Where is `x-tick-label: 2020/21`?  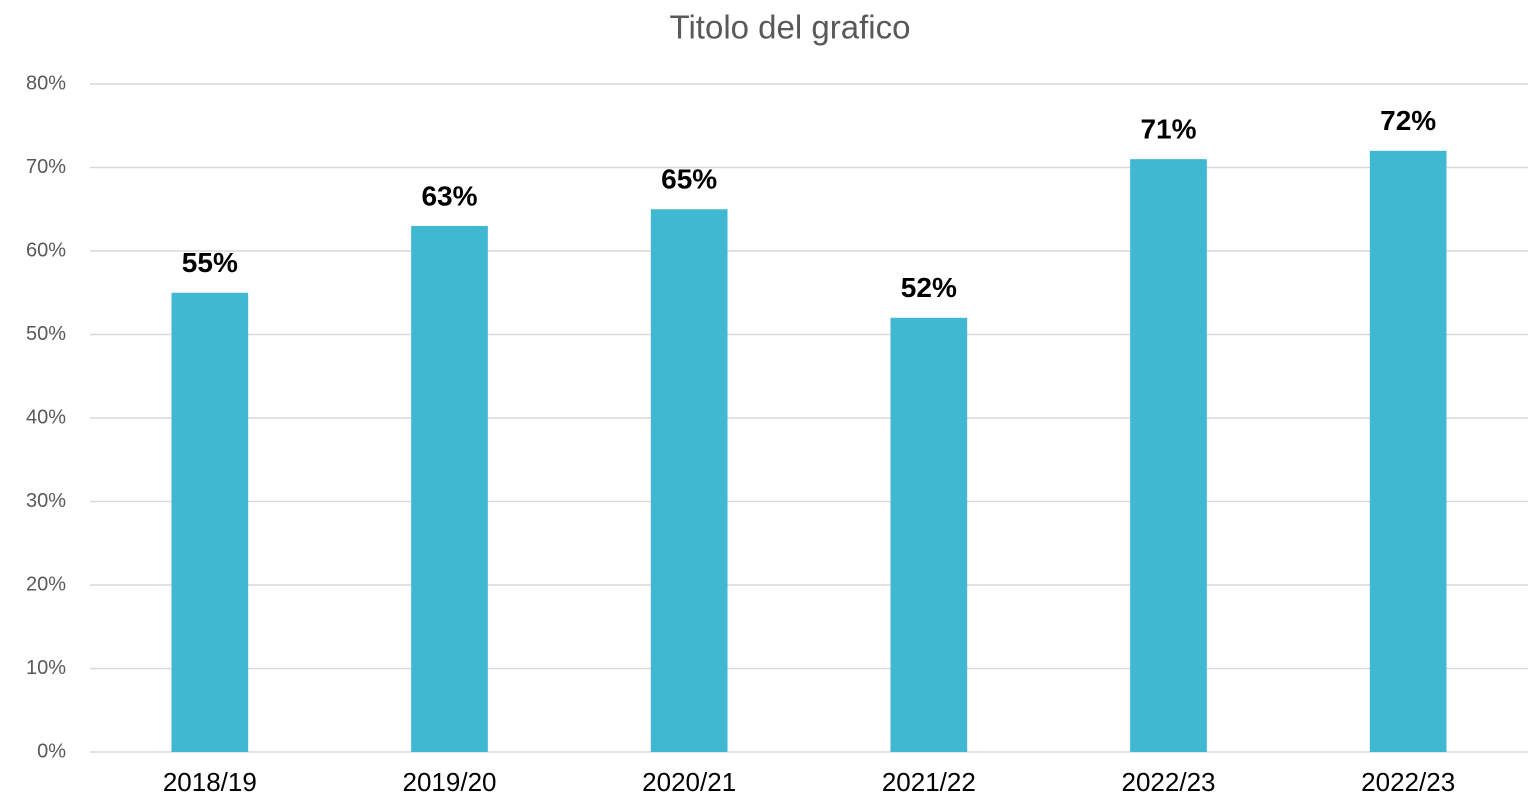 x-tick-label: 2020/21 is located at coordinates (689, 782).